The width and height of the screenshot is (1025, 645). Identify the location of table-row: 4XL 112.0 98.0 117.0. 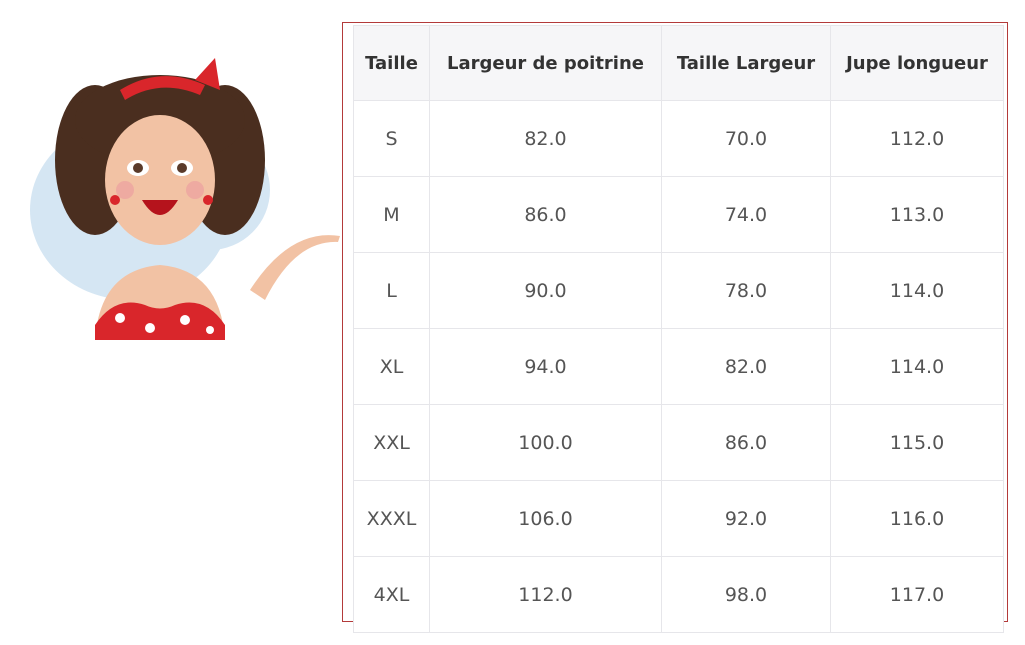
(678, 594).